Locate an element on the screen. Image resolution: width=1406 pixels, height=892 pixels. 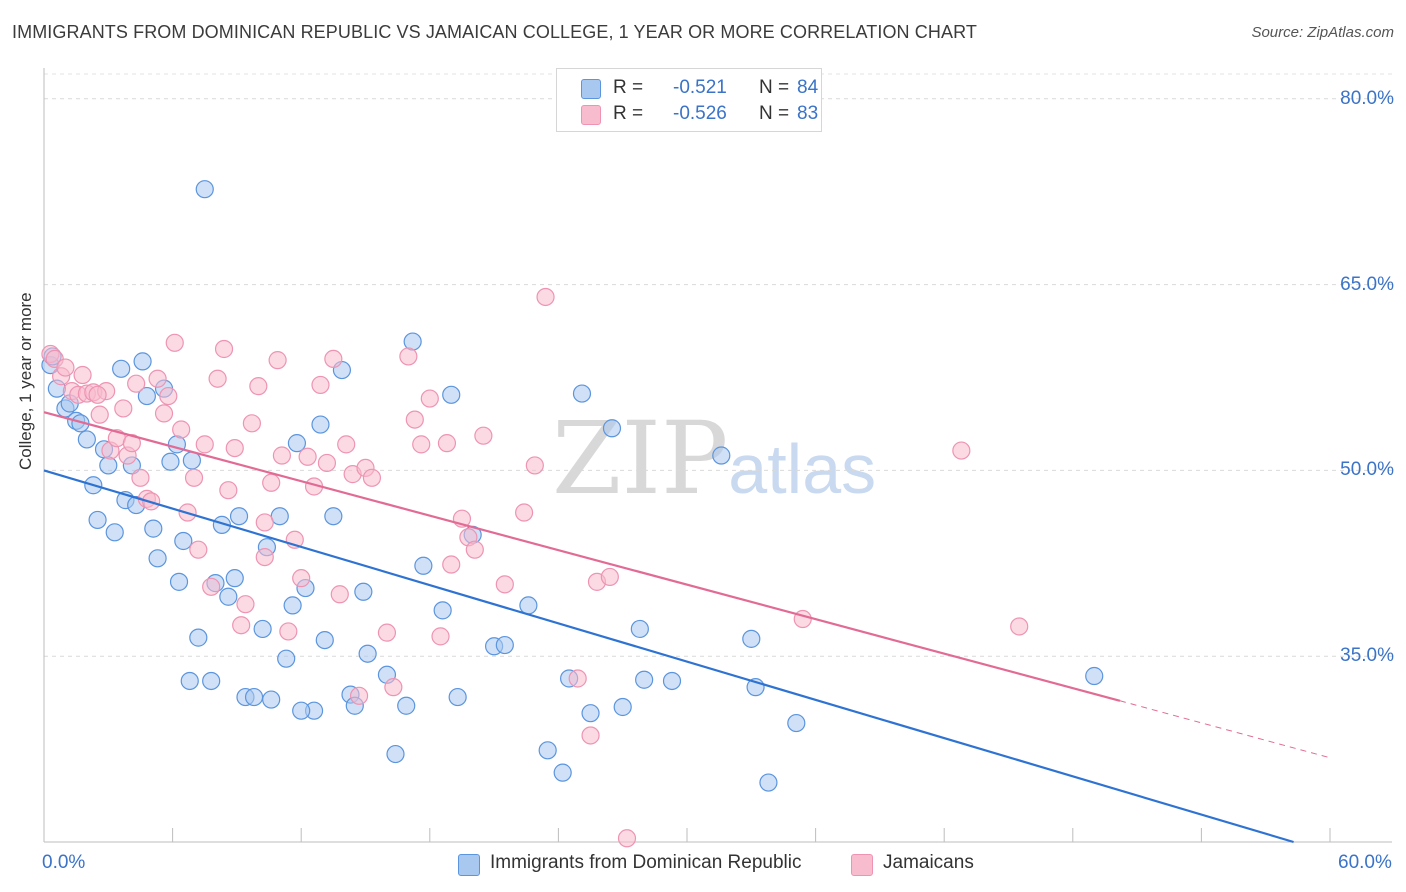
stats-r-label: R = is located at coordinates (628, 87).